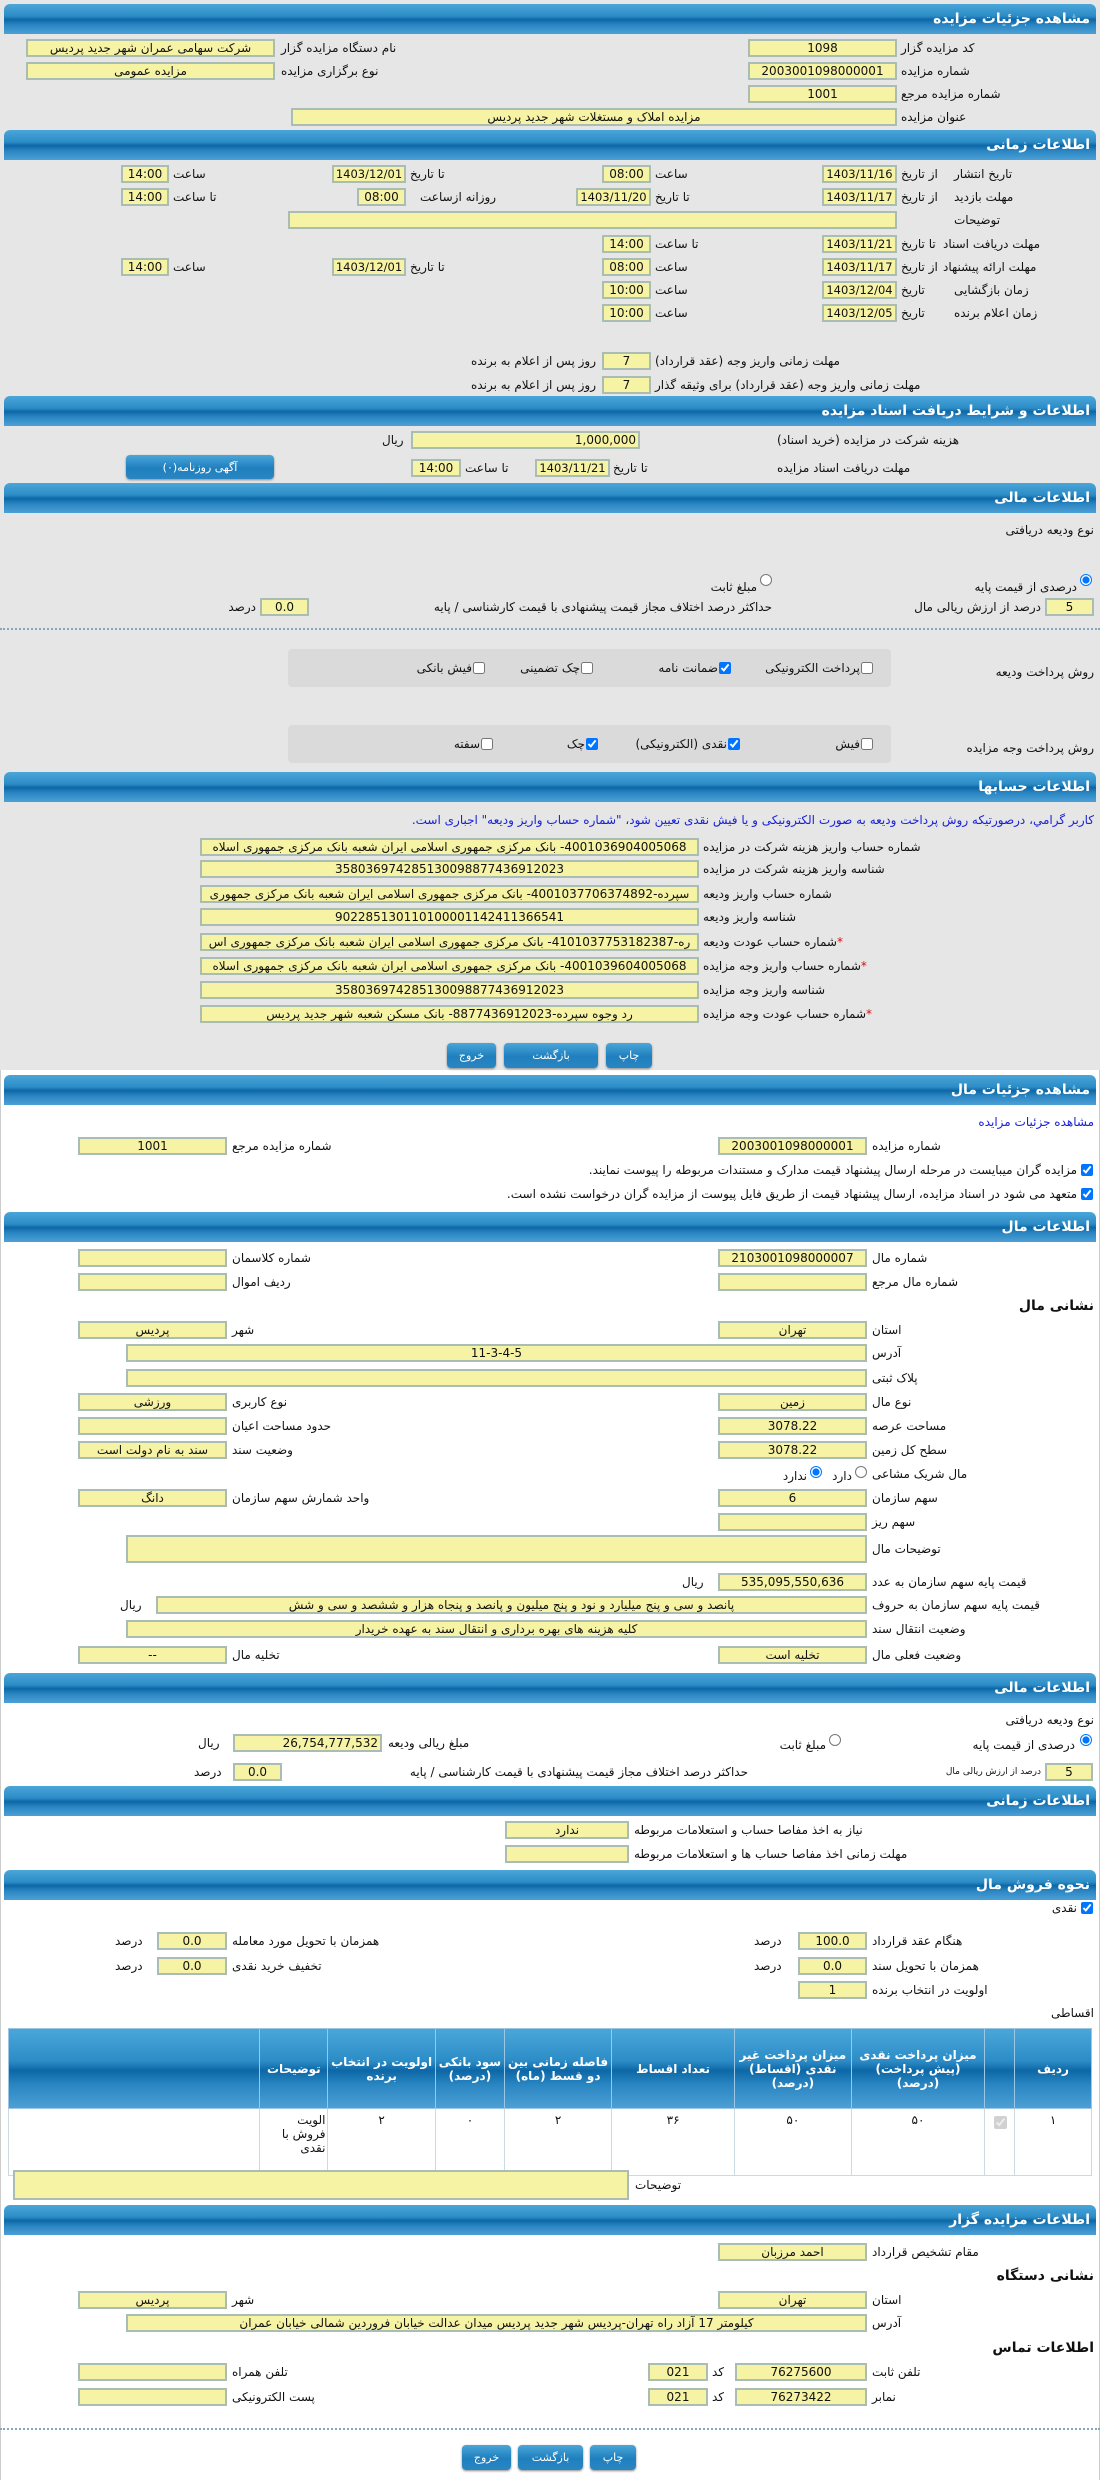 This screenshot has height=2482, width=1100. Describe the element at coordinates (284, 607) in the screenshot. I see `finance-max-diff-field: 0.0` at that location.